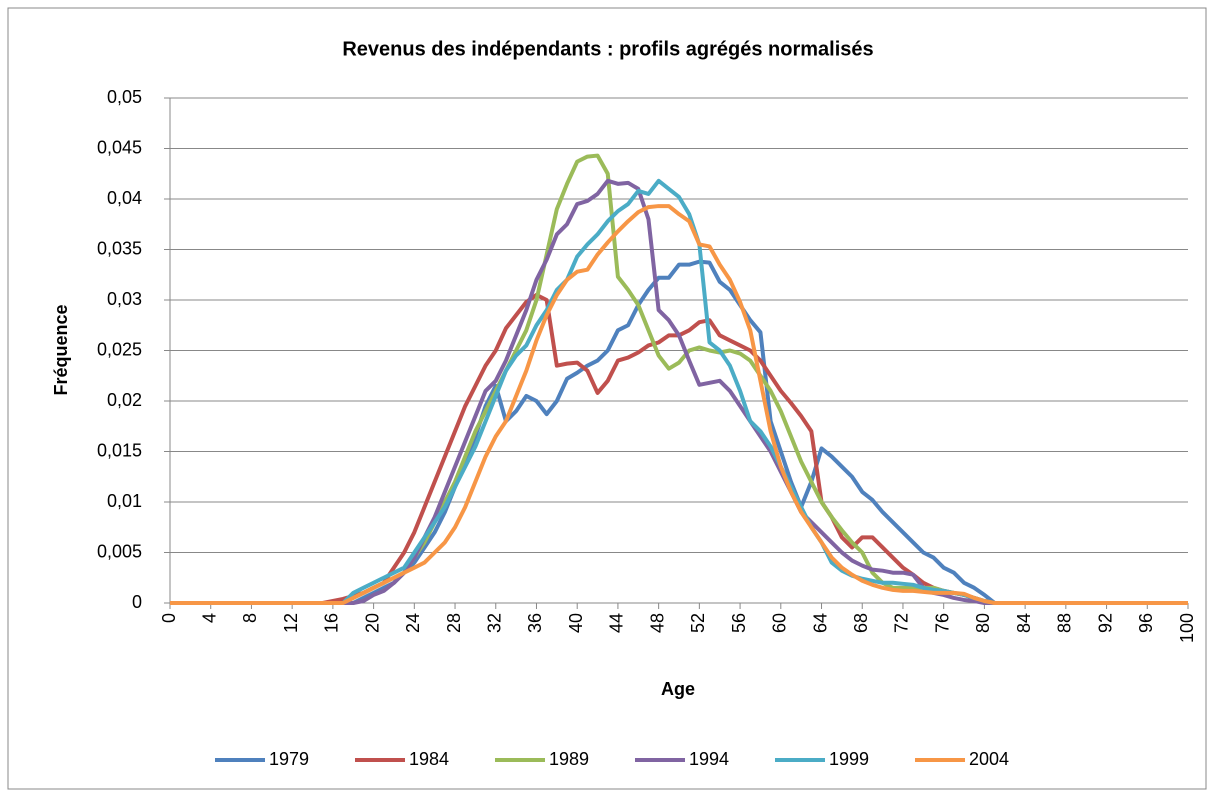  Describe the element at coordinates (709, 759) in the screenshot. I see `legend-label: 1994` at that location.